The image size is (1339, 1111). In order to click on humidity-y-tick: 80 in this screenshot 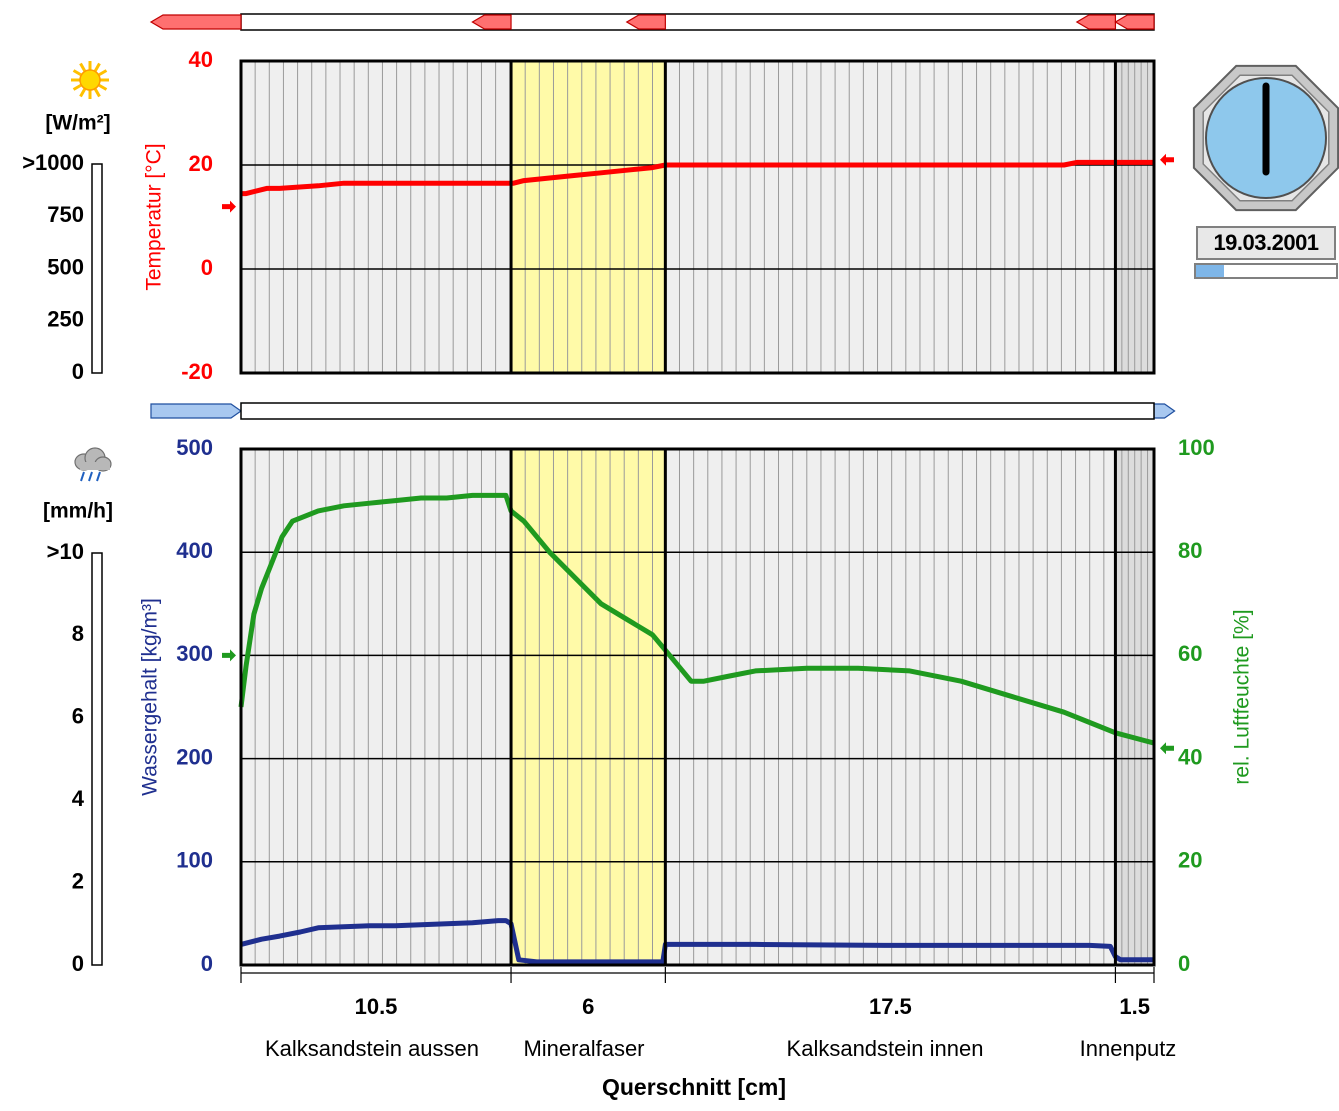, I will do `click(1190, 550)`.